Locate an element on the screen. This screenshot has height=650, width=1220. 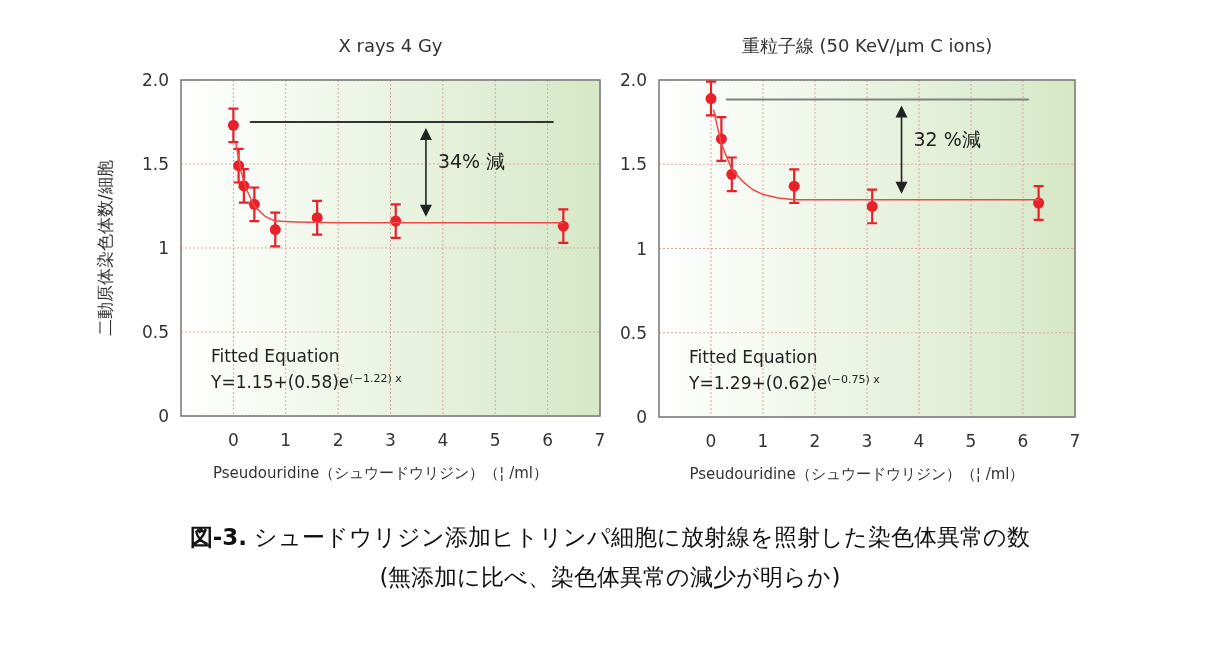
annotation: 34% 減 is located at coordinates (471, 161).